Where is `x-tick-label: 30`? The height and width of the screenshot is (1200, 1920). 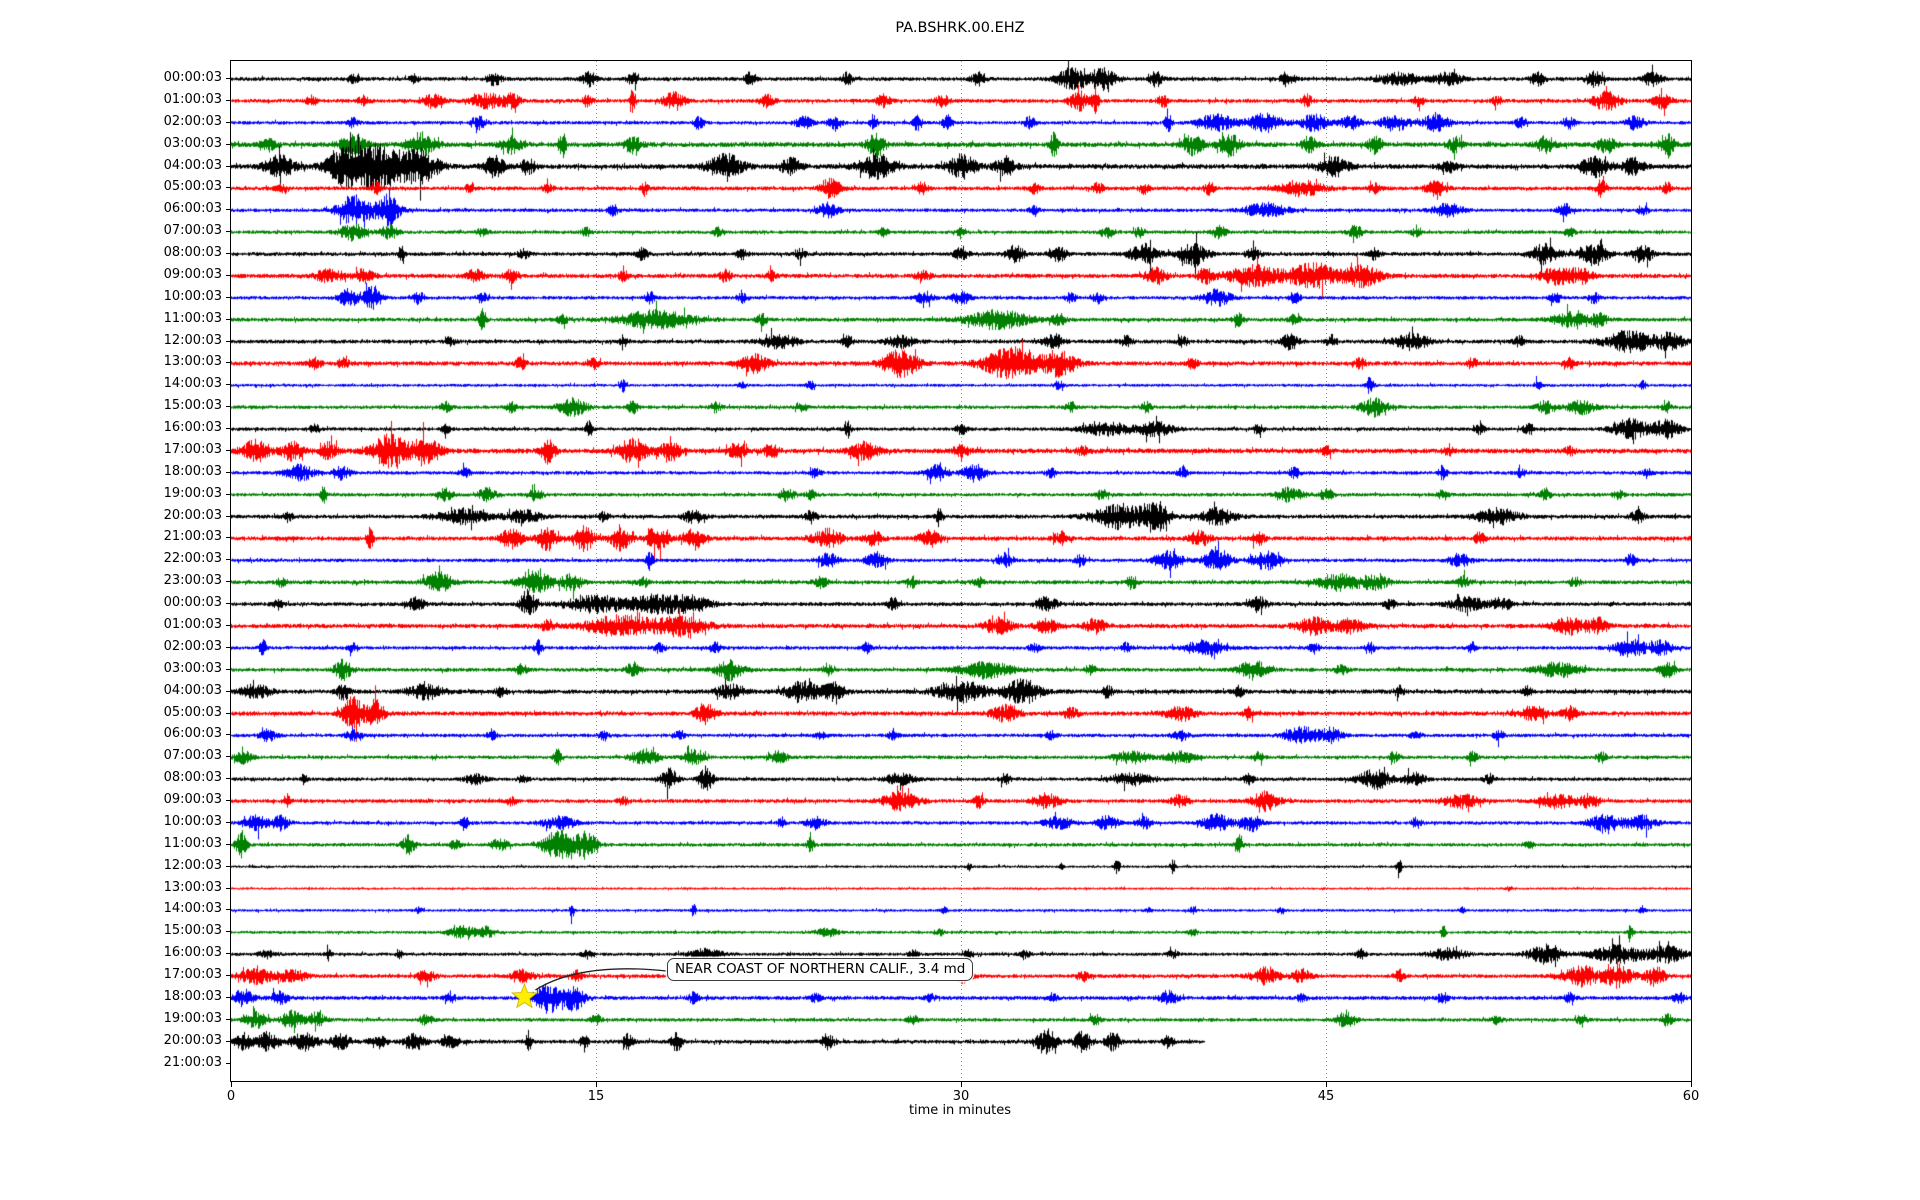 x-tick-label: 30 is located at coordinates (961, 1096).